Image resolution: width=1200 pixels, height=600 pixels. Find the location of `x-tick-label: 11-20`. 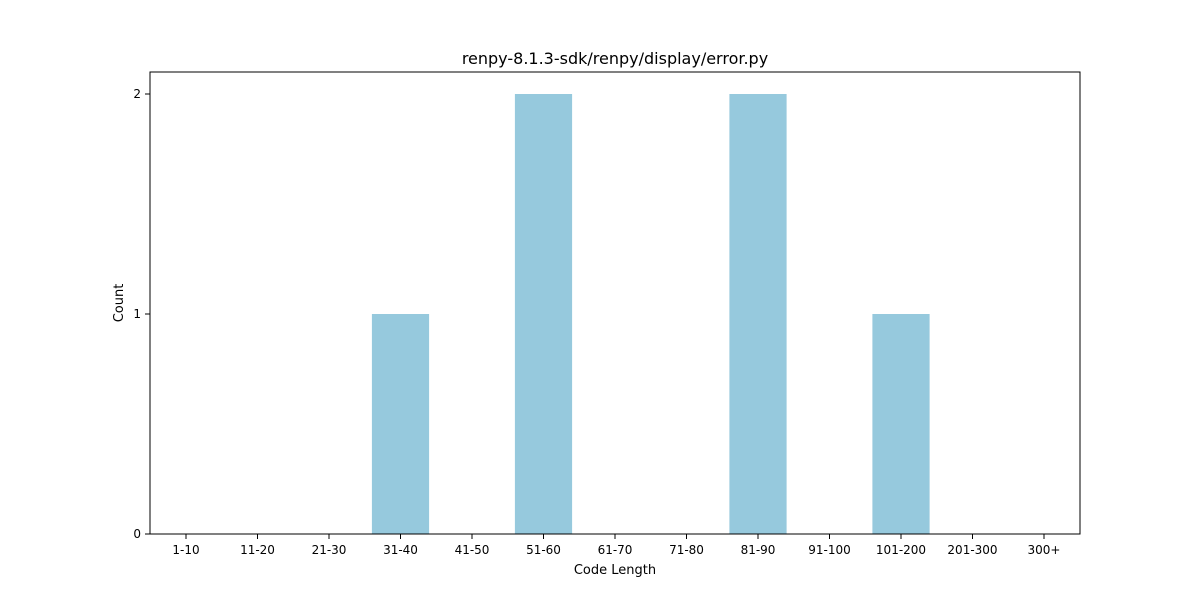

x-tick-label: 11-20 is located at coordinates (257, 550).